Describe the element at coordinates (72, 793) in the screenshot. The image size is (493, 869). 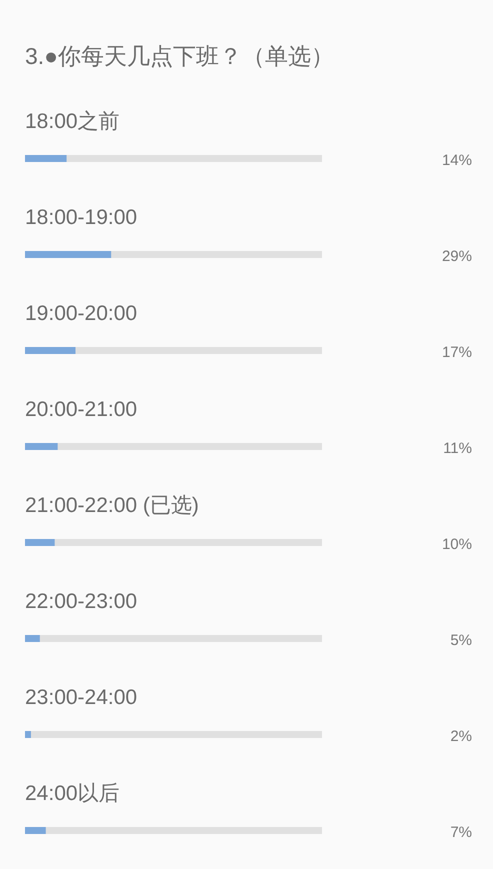
I see `y-tick-label: 24:00以后` at that location.